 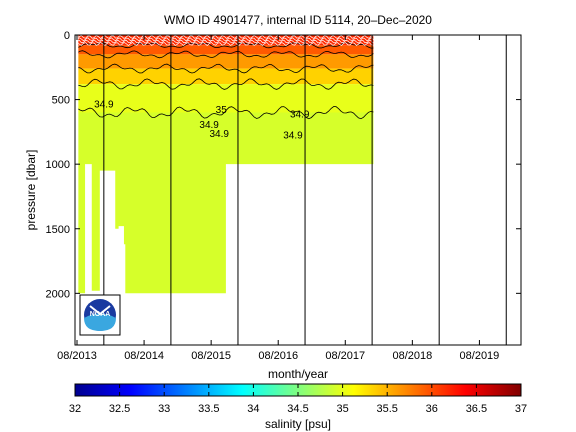 What do you see at coordinates (278, 356) in the screenshot?
I see `x-tick-label: 08/2016` at bounding box center [278, 356].